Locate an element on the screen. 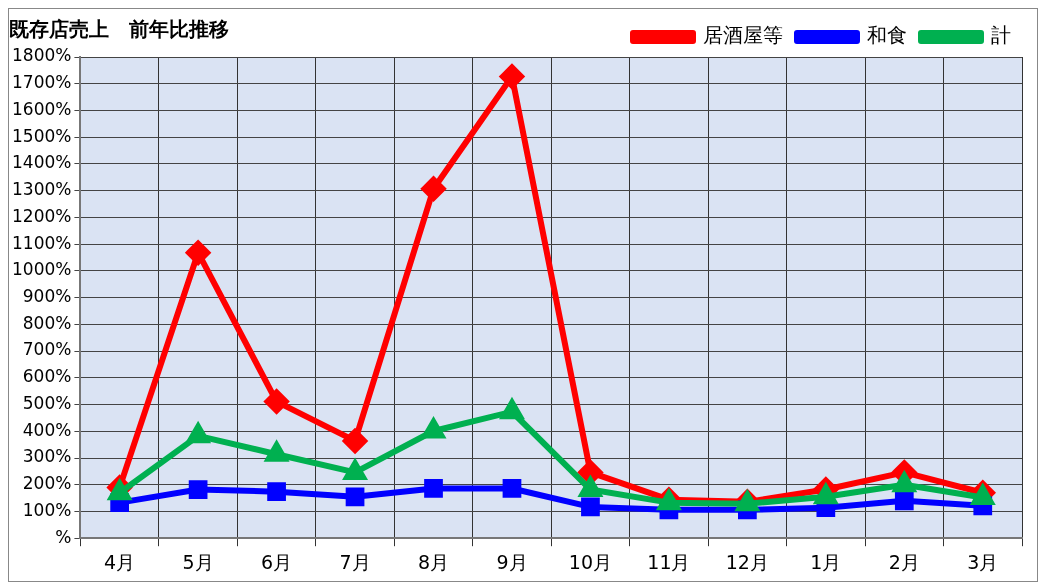 The image size is (1044, 588). y-tick-label: 1400% is located at coordinates (42, 162).